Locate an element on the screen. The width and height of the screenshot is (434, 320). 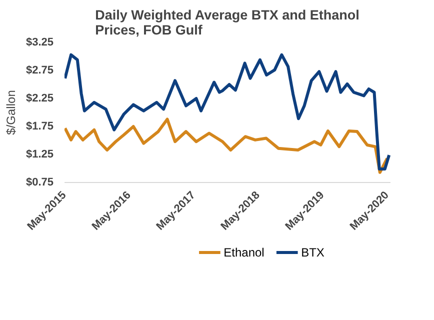
y-tick-label: $0.75 is located at coordinates (40, 182).